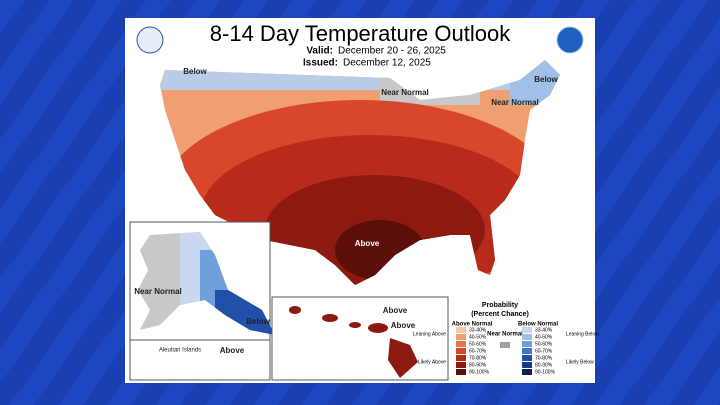 The image size is (720, 405). I want to click on doc-logo, so click(150, 40).